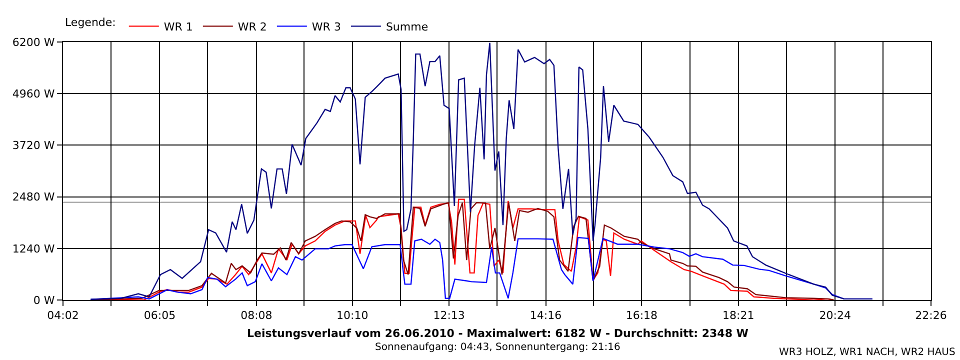 This screenshot has width=960, height=360. I want to click on x-tick-label: 22:26, so click(931, 315).